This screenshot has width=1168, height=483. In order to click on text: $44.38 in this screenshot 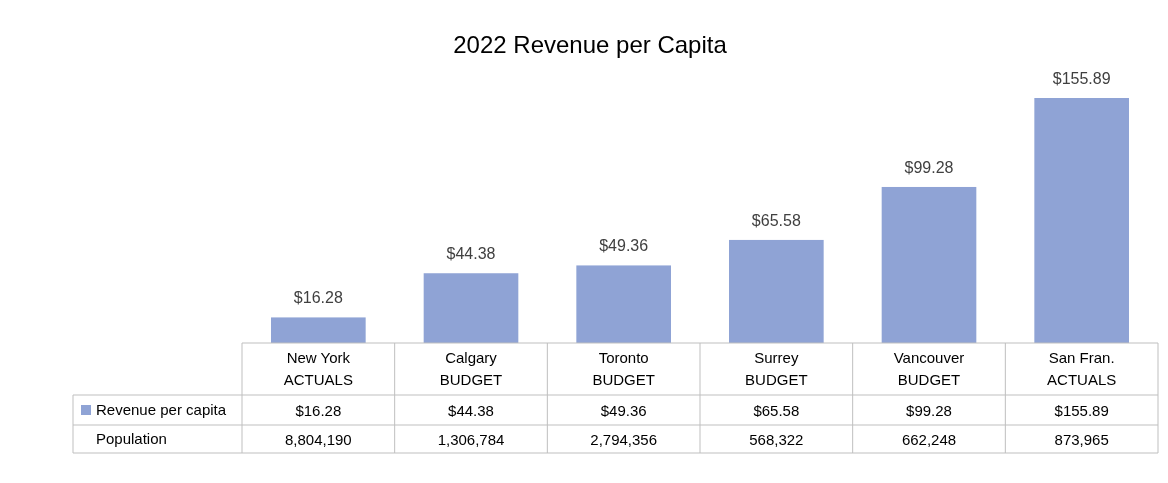, I will do `click(471, 254)`.